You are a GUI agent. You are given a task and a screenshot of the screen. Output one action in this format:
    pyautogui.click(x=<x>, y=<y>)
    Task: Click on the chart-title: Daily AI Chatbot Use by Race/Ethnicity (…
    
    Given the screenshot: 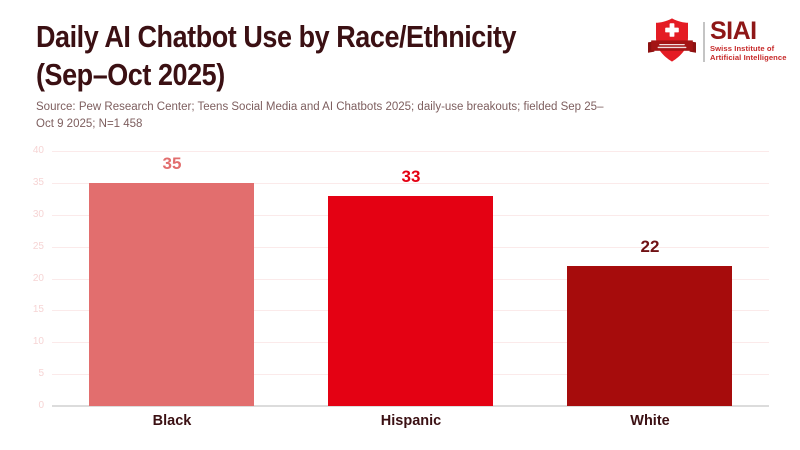 What is the action you would take?
    pyautogui.click(x=276, y=56)
    